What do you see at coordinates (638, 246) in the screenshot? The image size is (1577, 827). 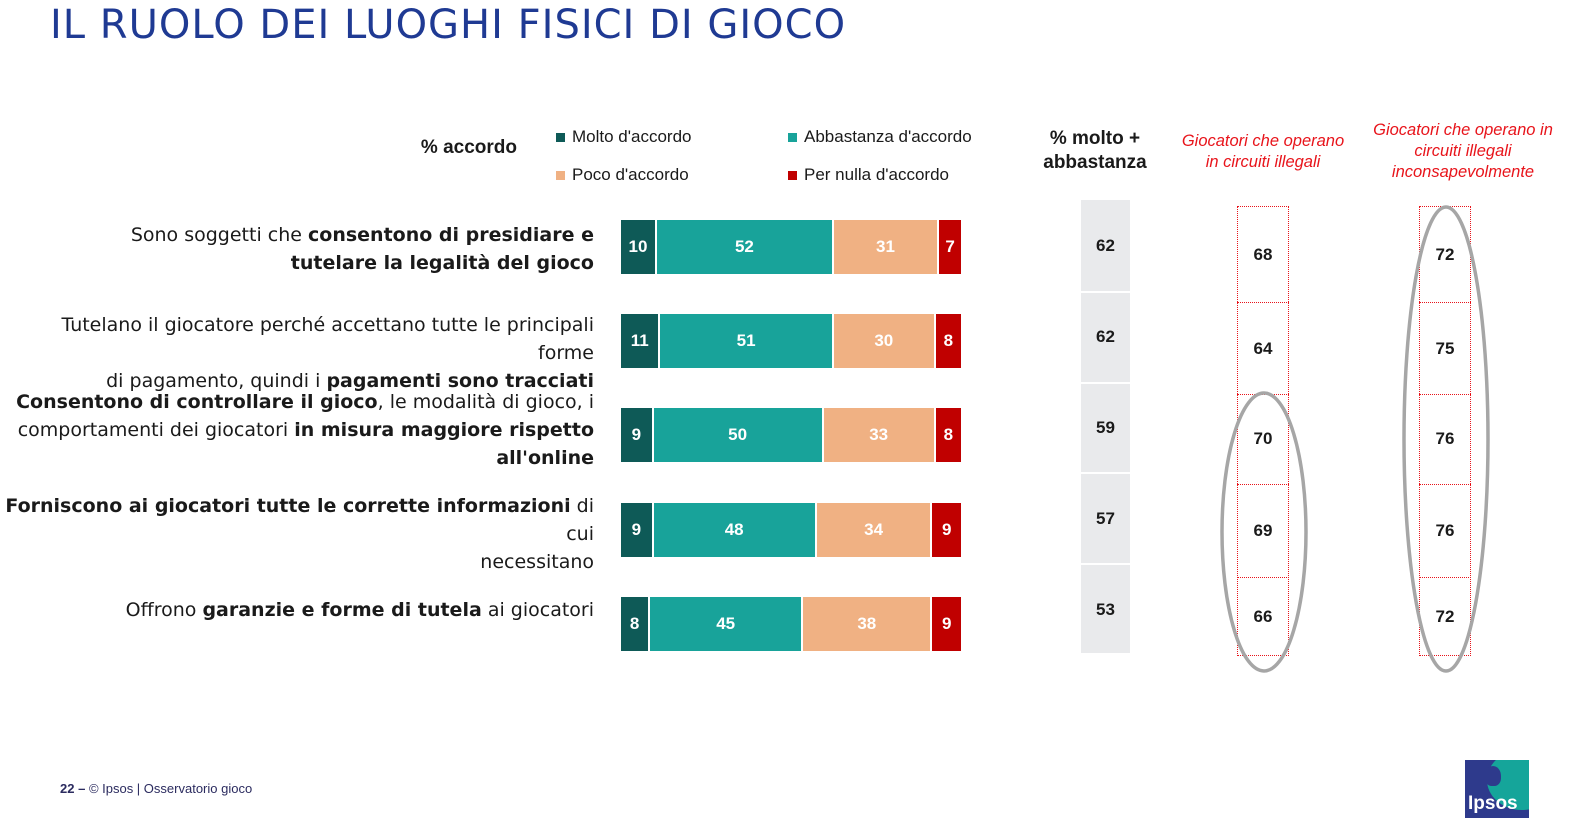 I see `bar-value-label: 10` at bounding box center [638, 246].